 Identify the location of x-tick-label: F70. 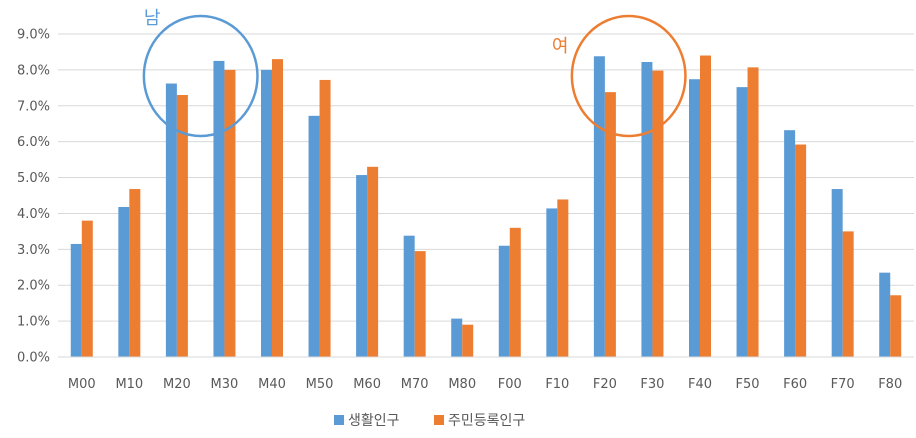
(843, 384).